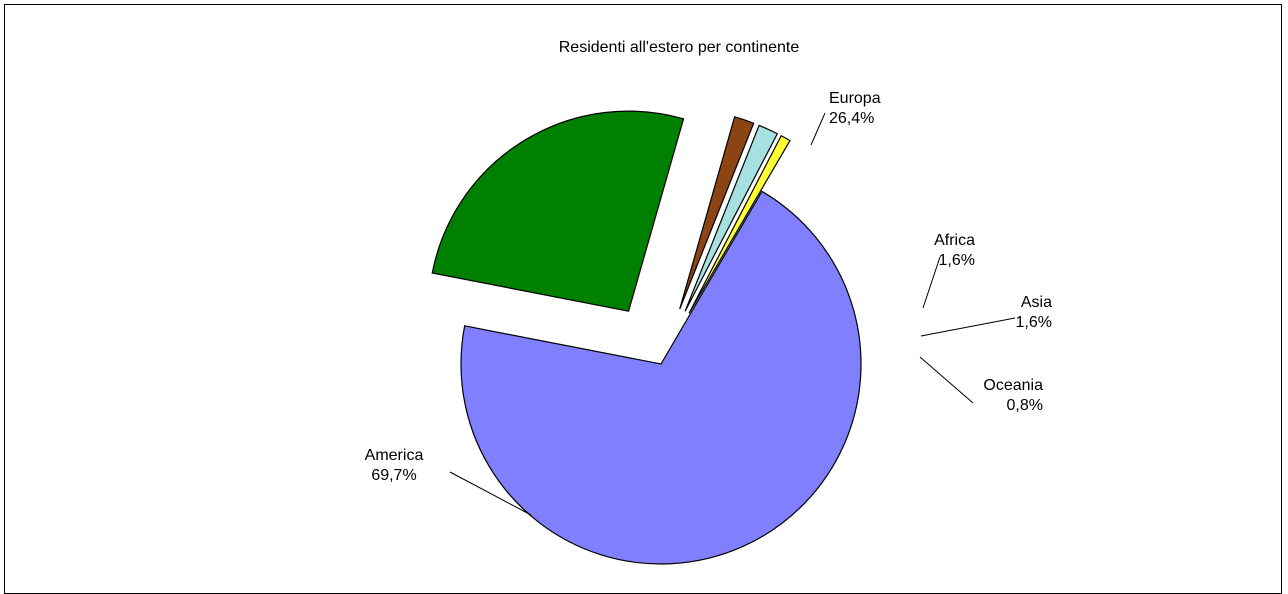 The width and height of the screenshot is (1288, 594). What do you see at coordinates (1025, 405) in the screenshot?
I see `slice-percent-oceania: 0,8%` at bounding box center [1025, 405].